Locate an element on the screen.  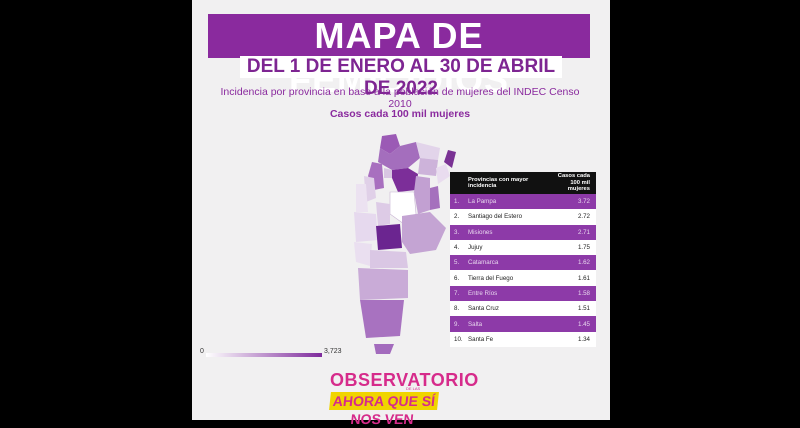
argentina-choropleth-map is located at coordinates (405, 244).